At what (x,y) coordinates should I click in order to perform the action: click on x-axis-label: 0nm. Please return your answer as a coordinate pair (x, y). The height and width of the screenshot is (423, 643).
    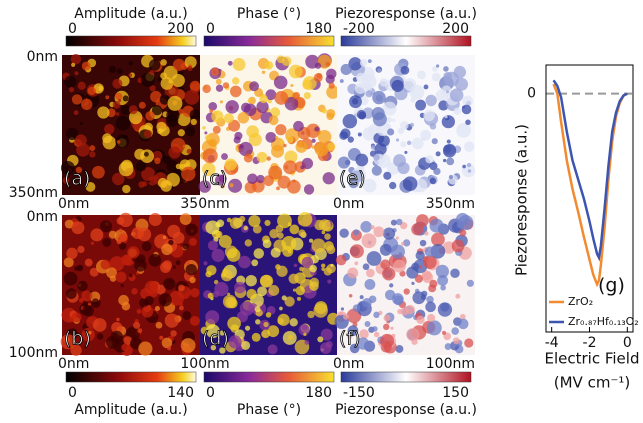
    Looking at the image, I should click on (348, 204).